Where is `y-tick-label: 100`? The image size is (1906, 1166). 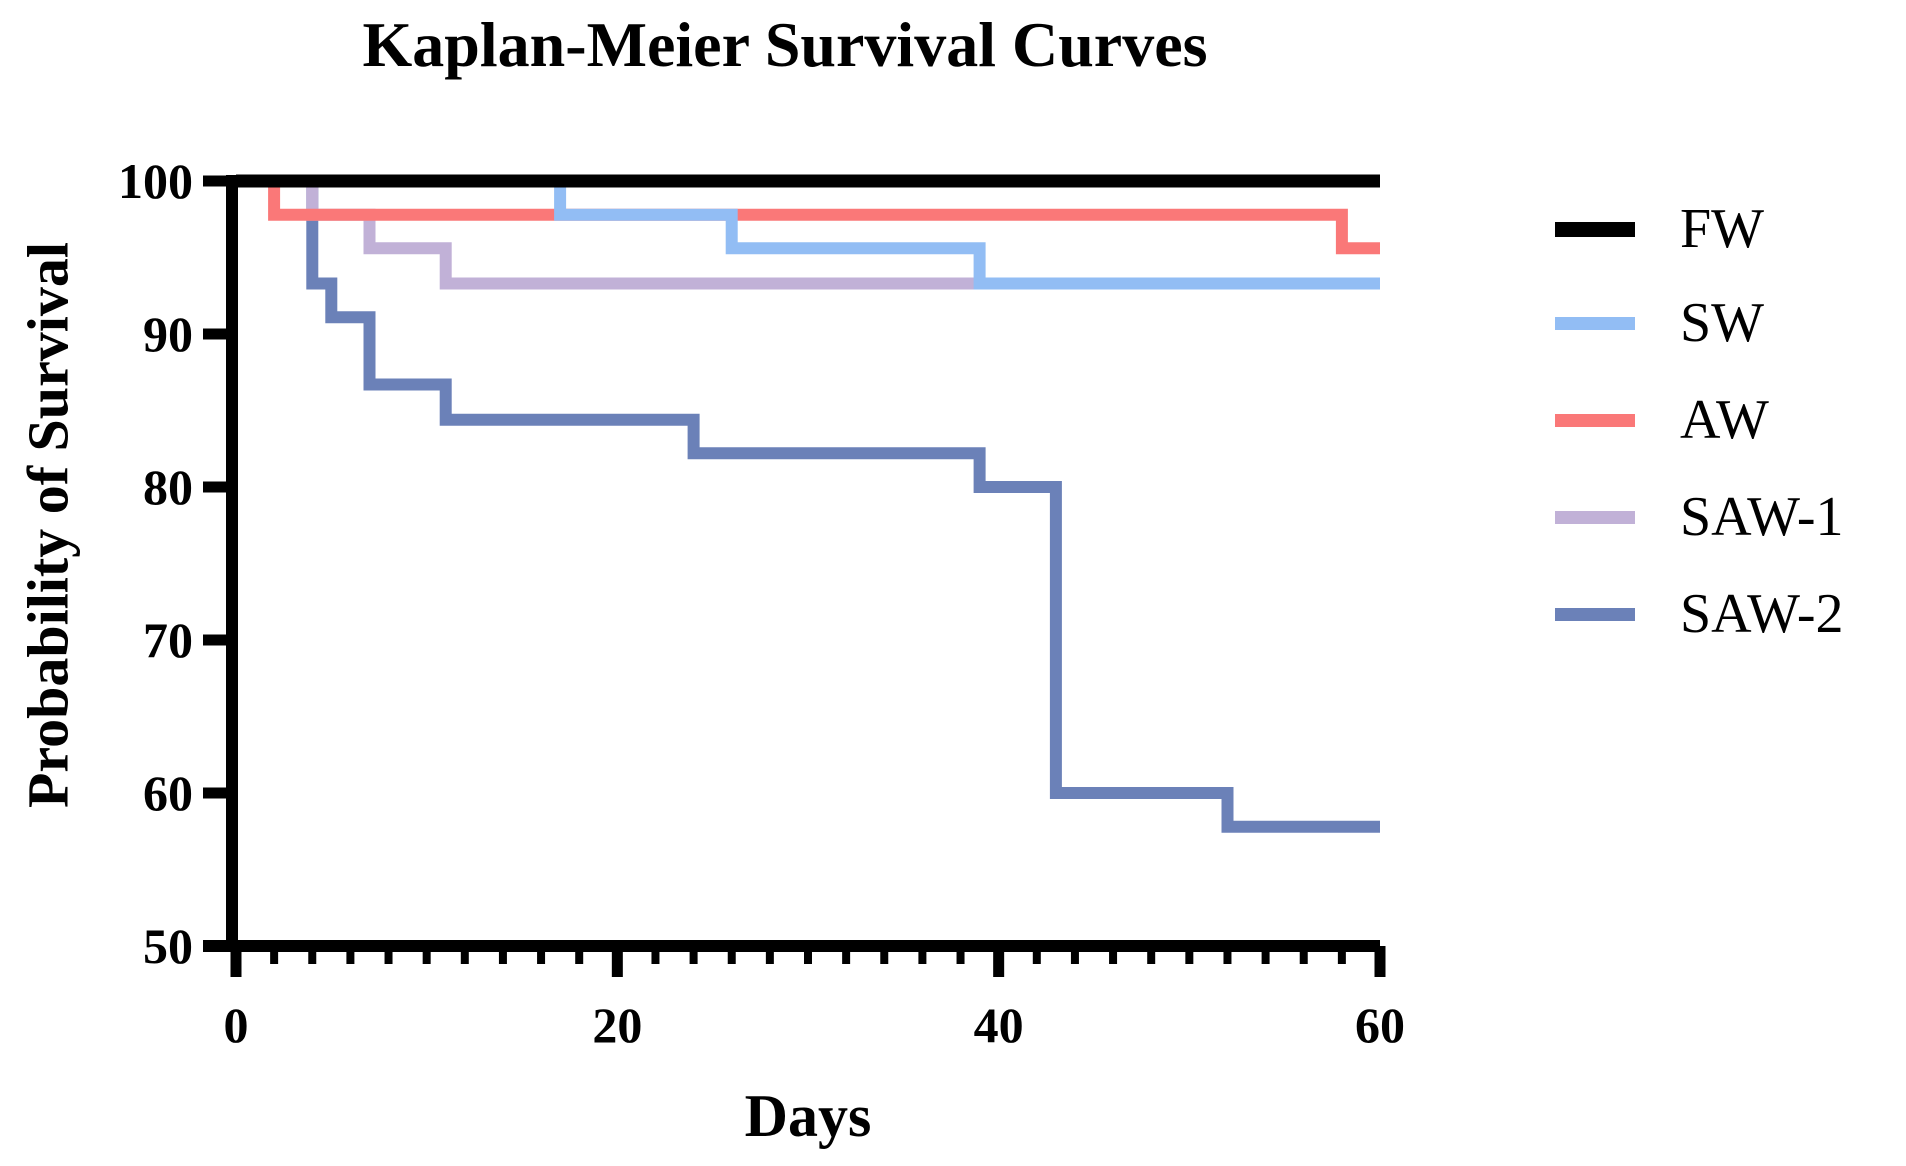 y-tick-label: 100 is located at coordinates (155, 181).